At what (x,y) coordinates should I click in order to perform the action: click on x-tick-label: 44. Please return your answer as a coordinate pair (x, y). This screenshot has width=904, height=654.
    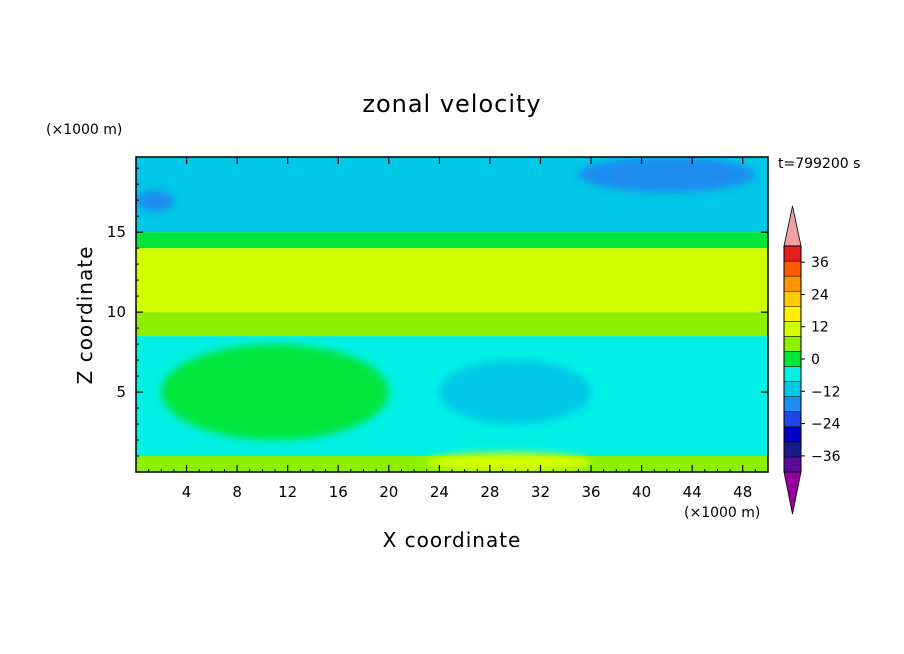
    Looking at the image, I should click on (692, 492).